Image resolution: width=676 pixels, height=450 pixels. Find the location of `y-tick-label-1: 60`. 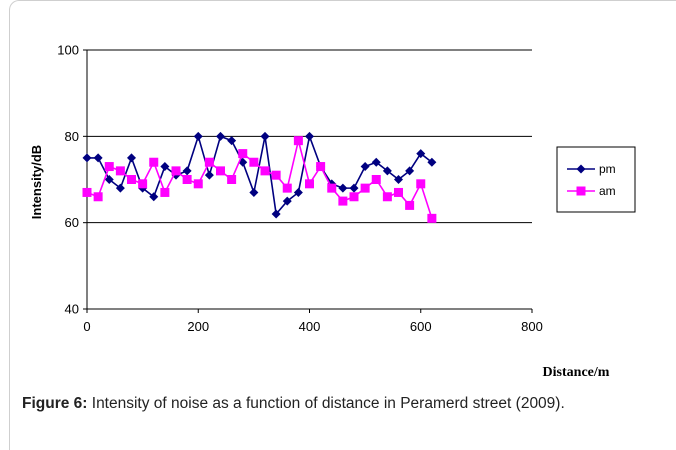

y-tick-label-1: 60 is located at coordinates (72, 222).